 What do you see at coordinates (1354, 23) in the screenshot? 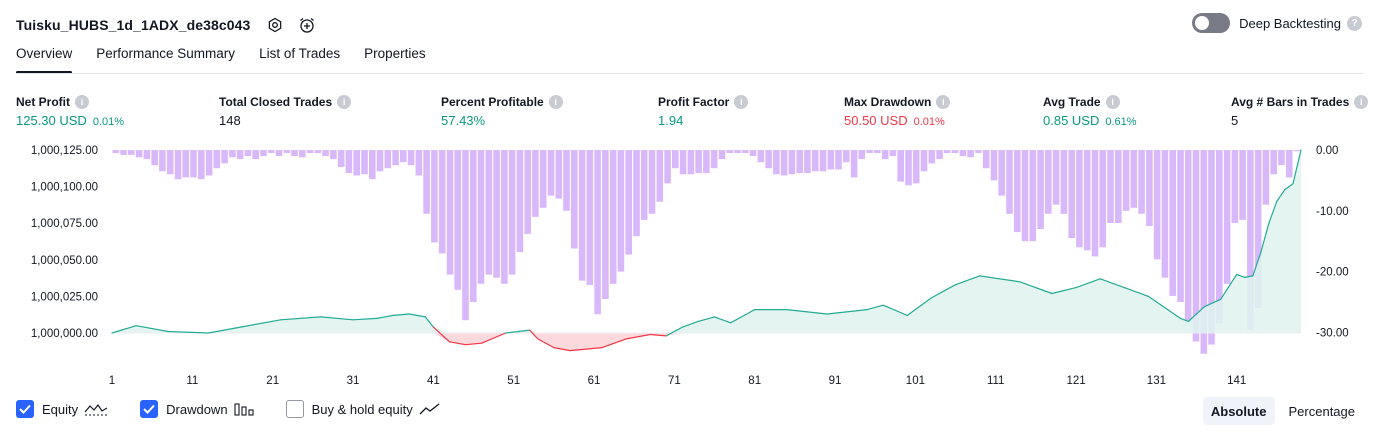
I see `help-icon: ?` at bounding box center [1354, 23].